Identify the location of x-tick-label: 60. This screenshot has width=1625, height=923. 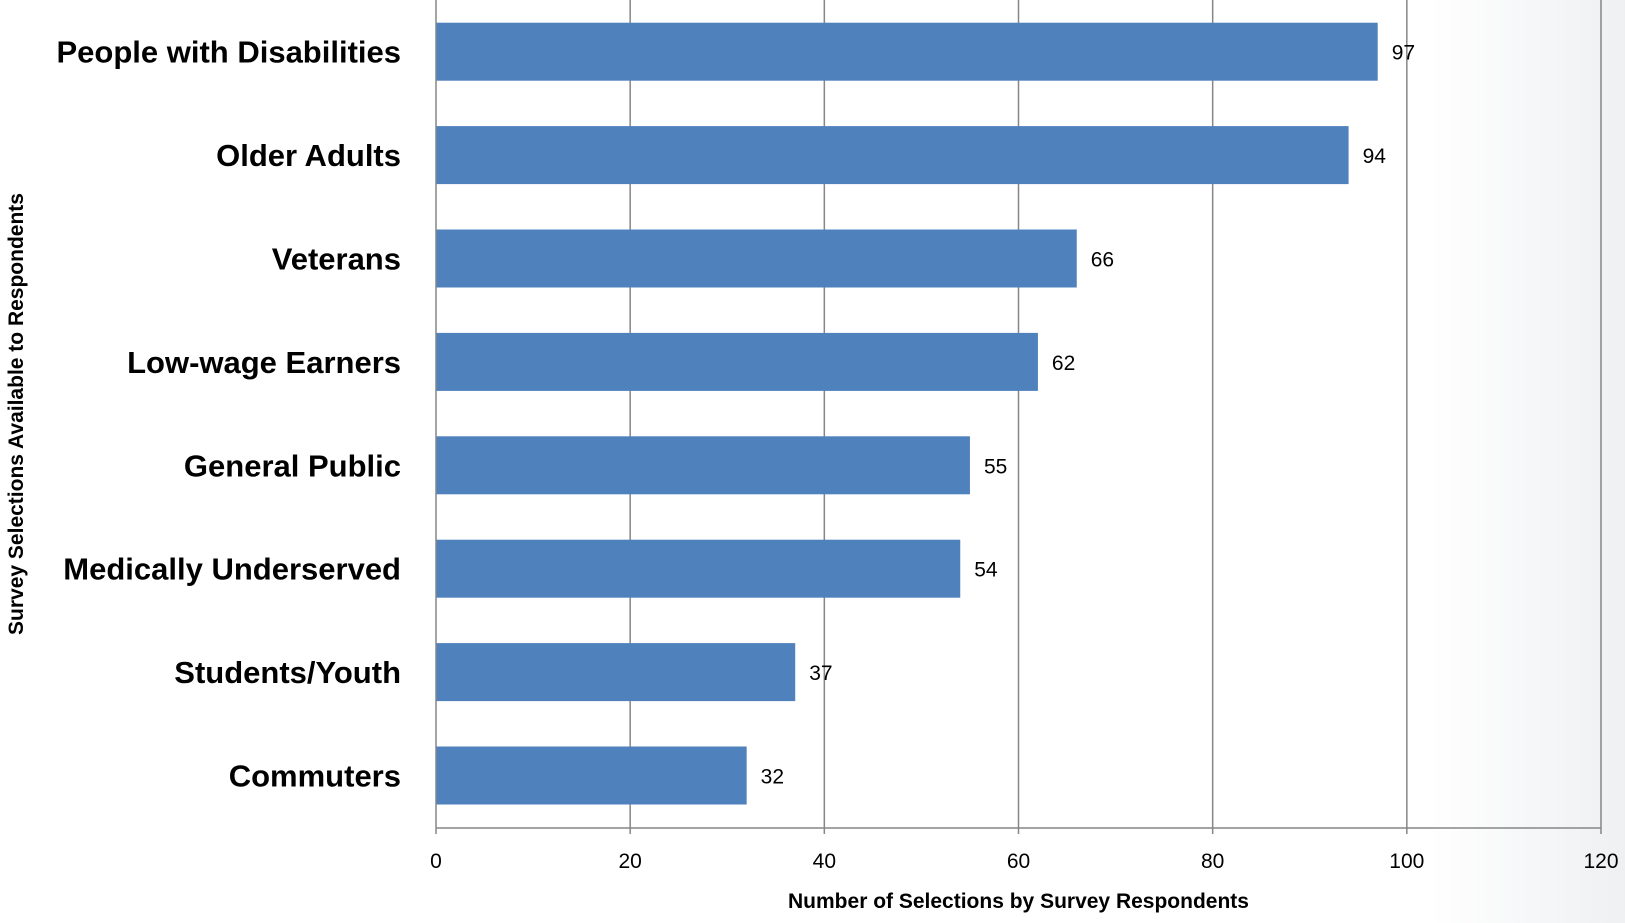
(1018, 861).